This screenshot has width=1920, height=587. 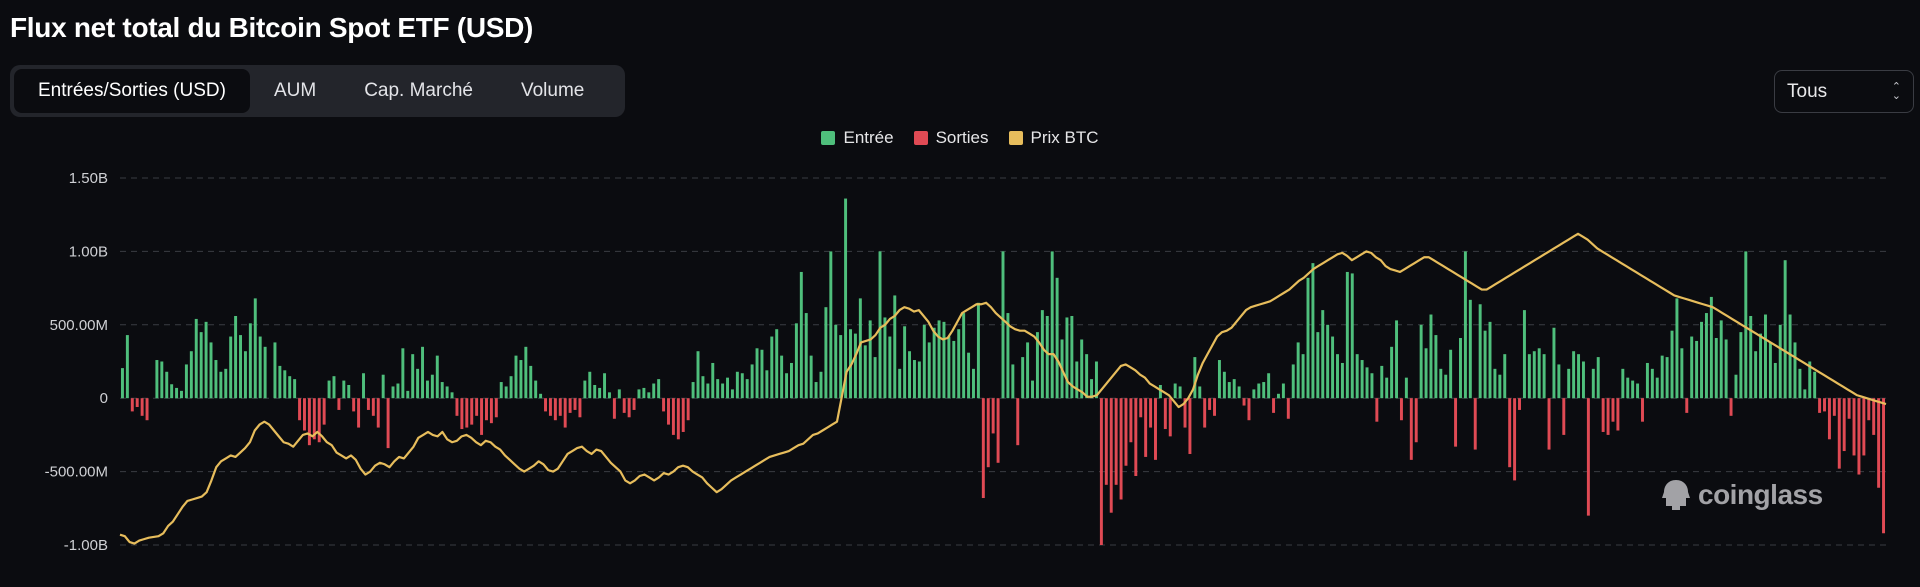 I want to click on y-tick-label: -1.00B, so click(x=86, y=545).